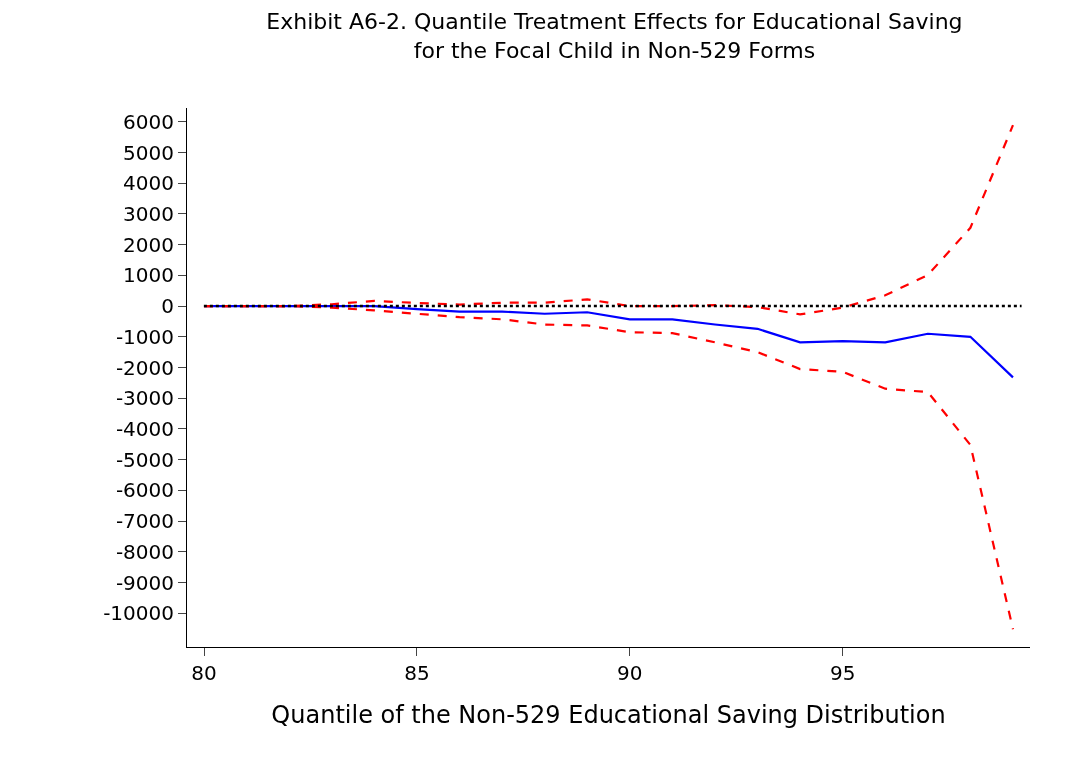 The height and width of the screenshot is (769, 1078). Describe the element at coordinates (148, 152) in the screenshot. I see `y-tick-label: 5000` at that location.